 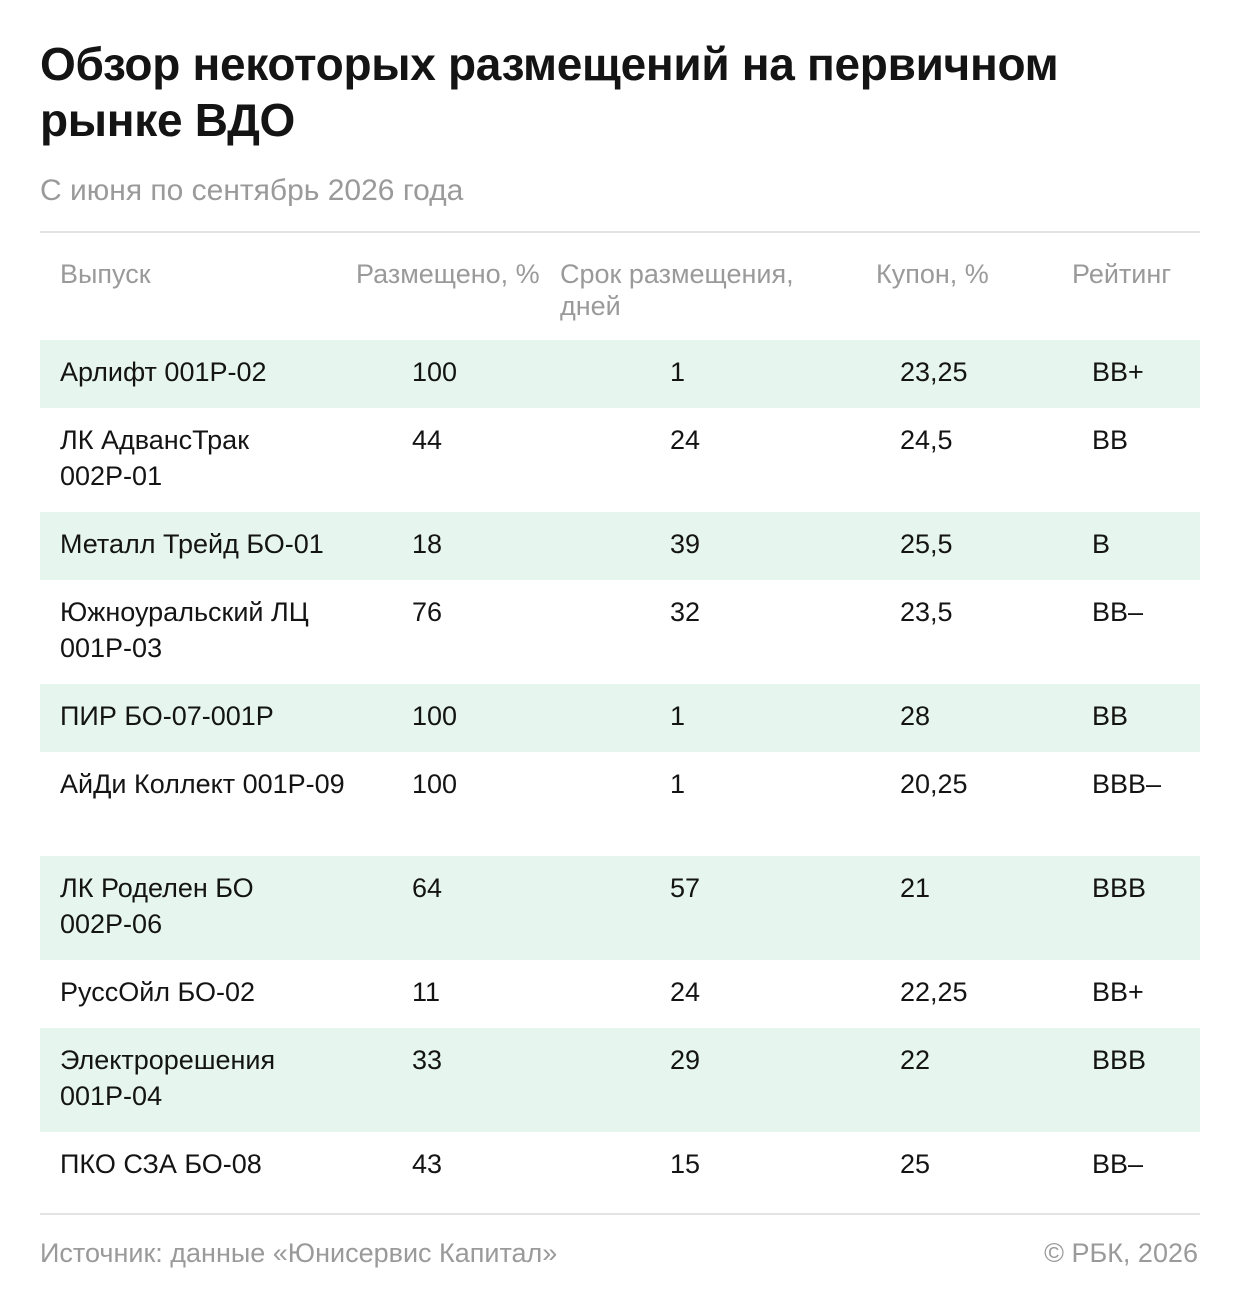 I want to click on cell-term: 15, so click(x=685, y=1164).